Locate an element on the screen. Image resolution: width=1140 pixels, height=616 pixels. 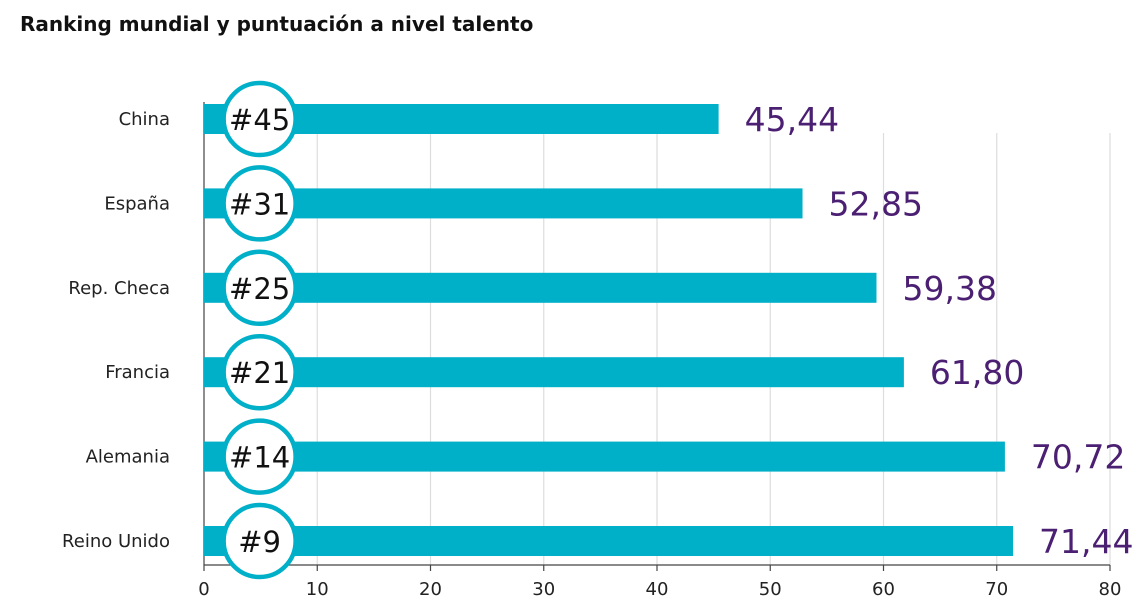
x-tick-label: 10 is located at coordinates (317, 589).